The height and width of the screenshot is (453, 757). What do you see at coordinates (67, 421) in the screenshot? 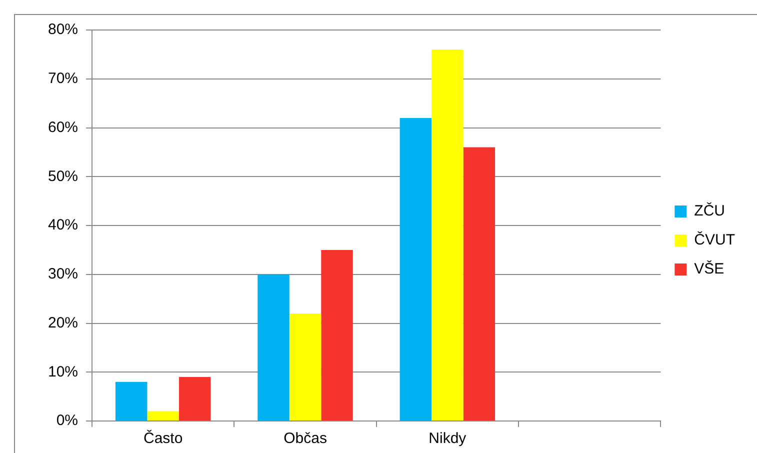
I see `y-tick-label: 0%` at bounding box center [67, 421].